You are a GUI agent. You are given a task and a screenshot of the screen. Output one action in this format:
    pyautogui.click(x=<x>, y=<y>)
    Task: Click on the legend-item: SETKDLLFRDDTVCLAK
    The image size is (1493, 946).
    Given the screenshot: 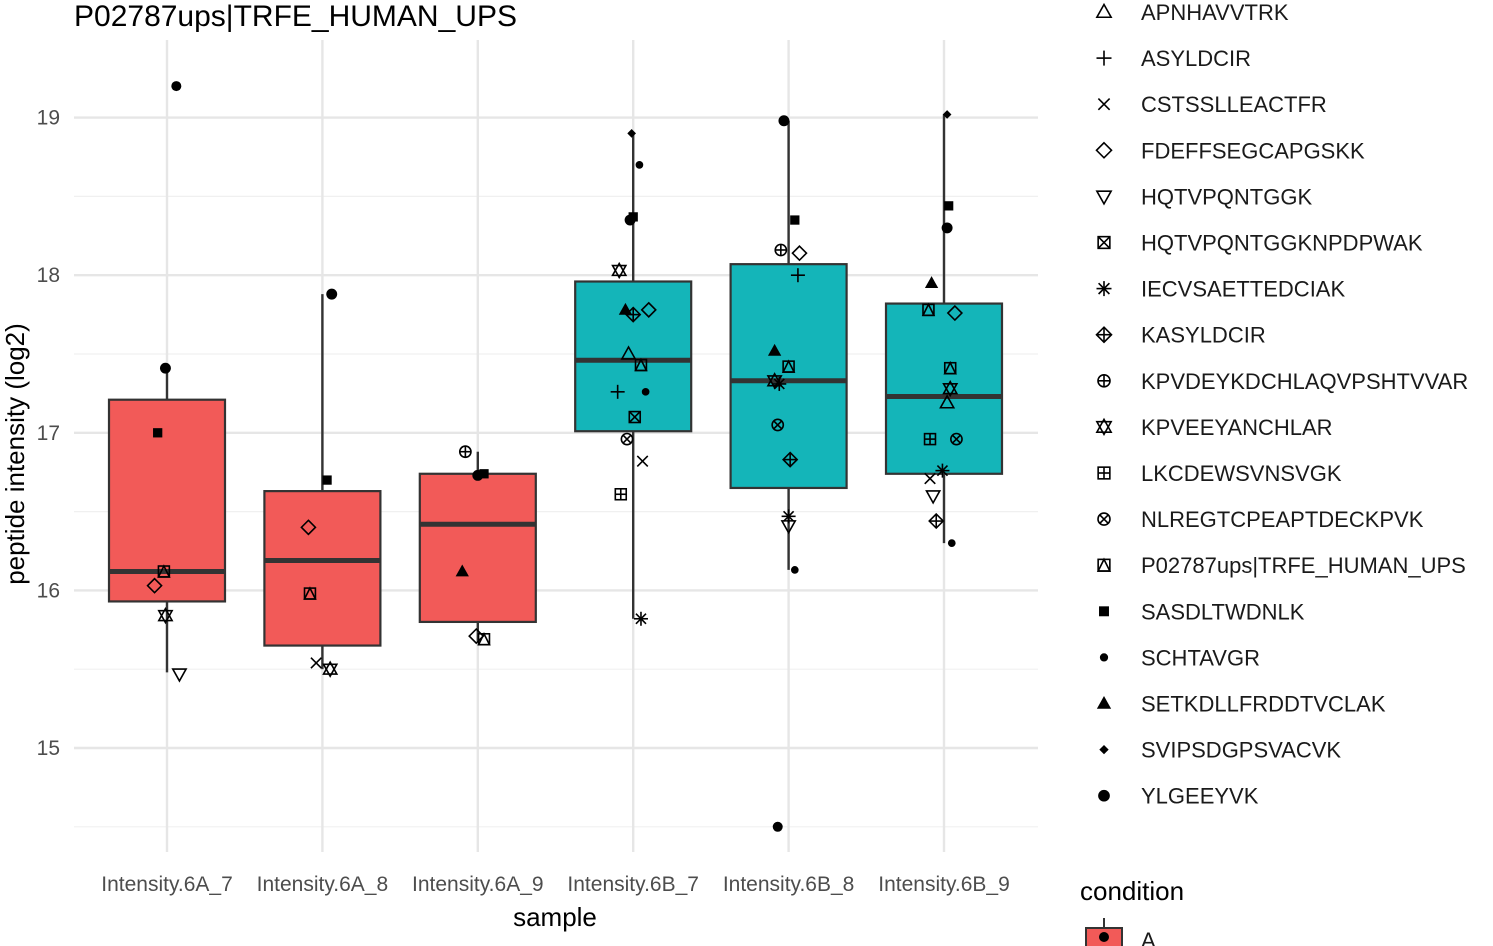 What is the action you would take?
    pyautogui.click(x=1241, y=704)
    